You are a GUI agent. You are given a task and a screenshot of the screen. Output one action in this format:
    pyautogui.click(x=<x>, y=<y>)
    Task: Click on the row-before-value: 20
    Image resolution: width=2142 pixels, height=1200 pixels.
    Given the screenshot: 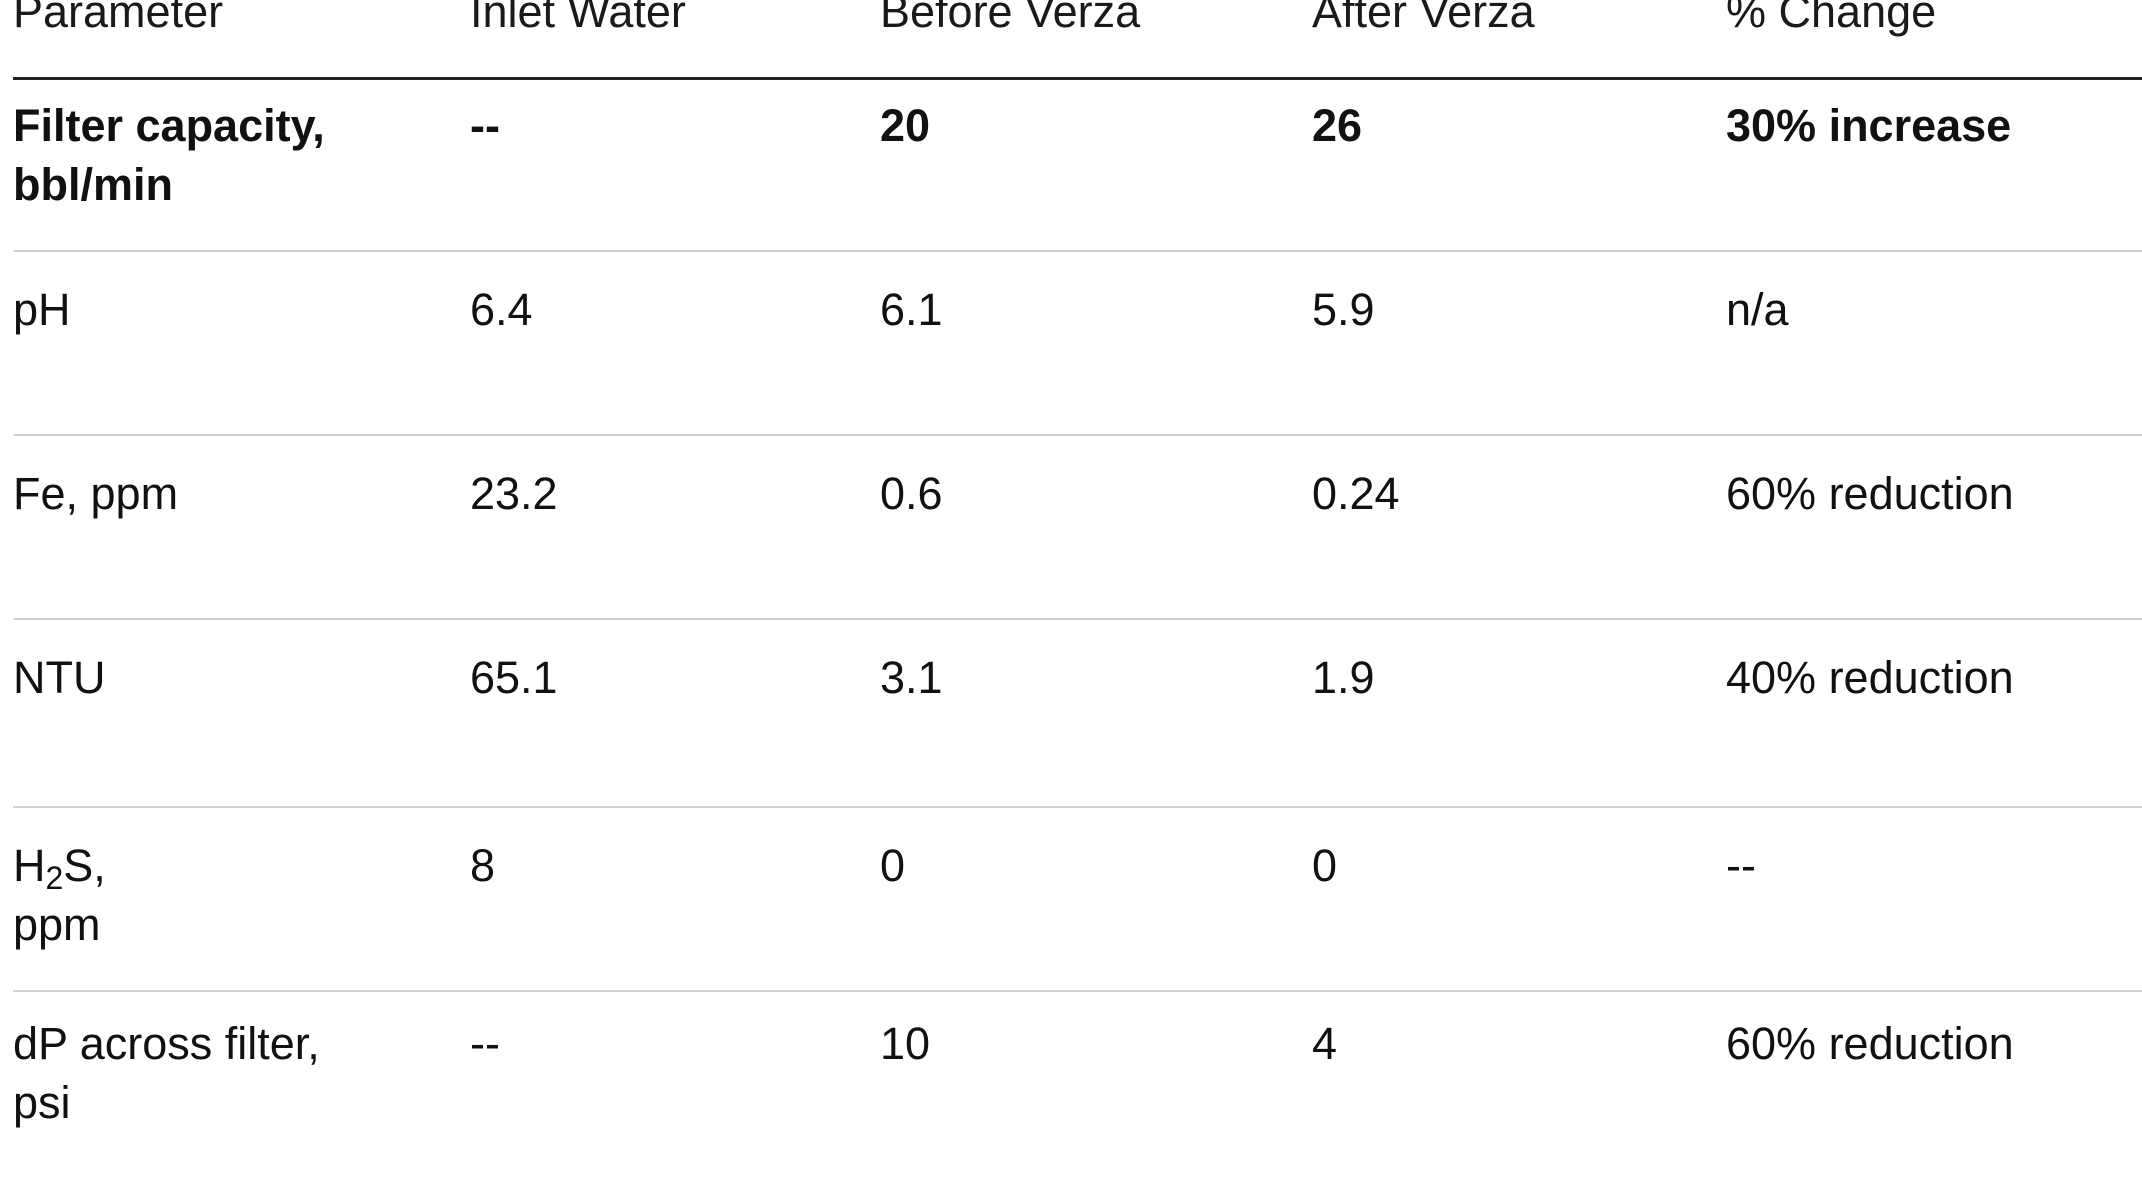 What is the action you would take?
    pyautogui.click(x=905, y=125)
    